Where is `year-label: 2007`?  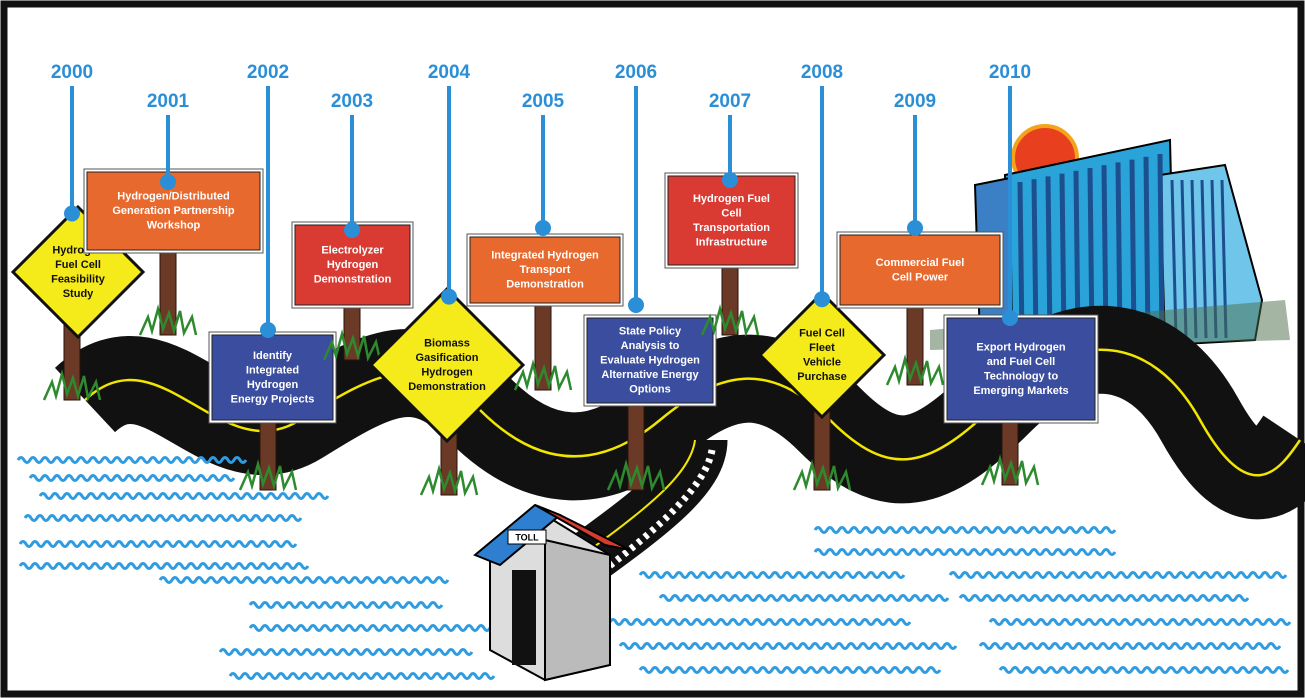 year-label: 2007 is located at coordinates (730, 101).